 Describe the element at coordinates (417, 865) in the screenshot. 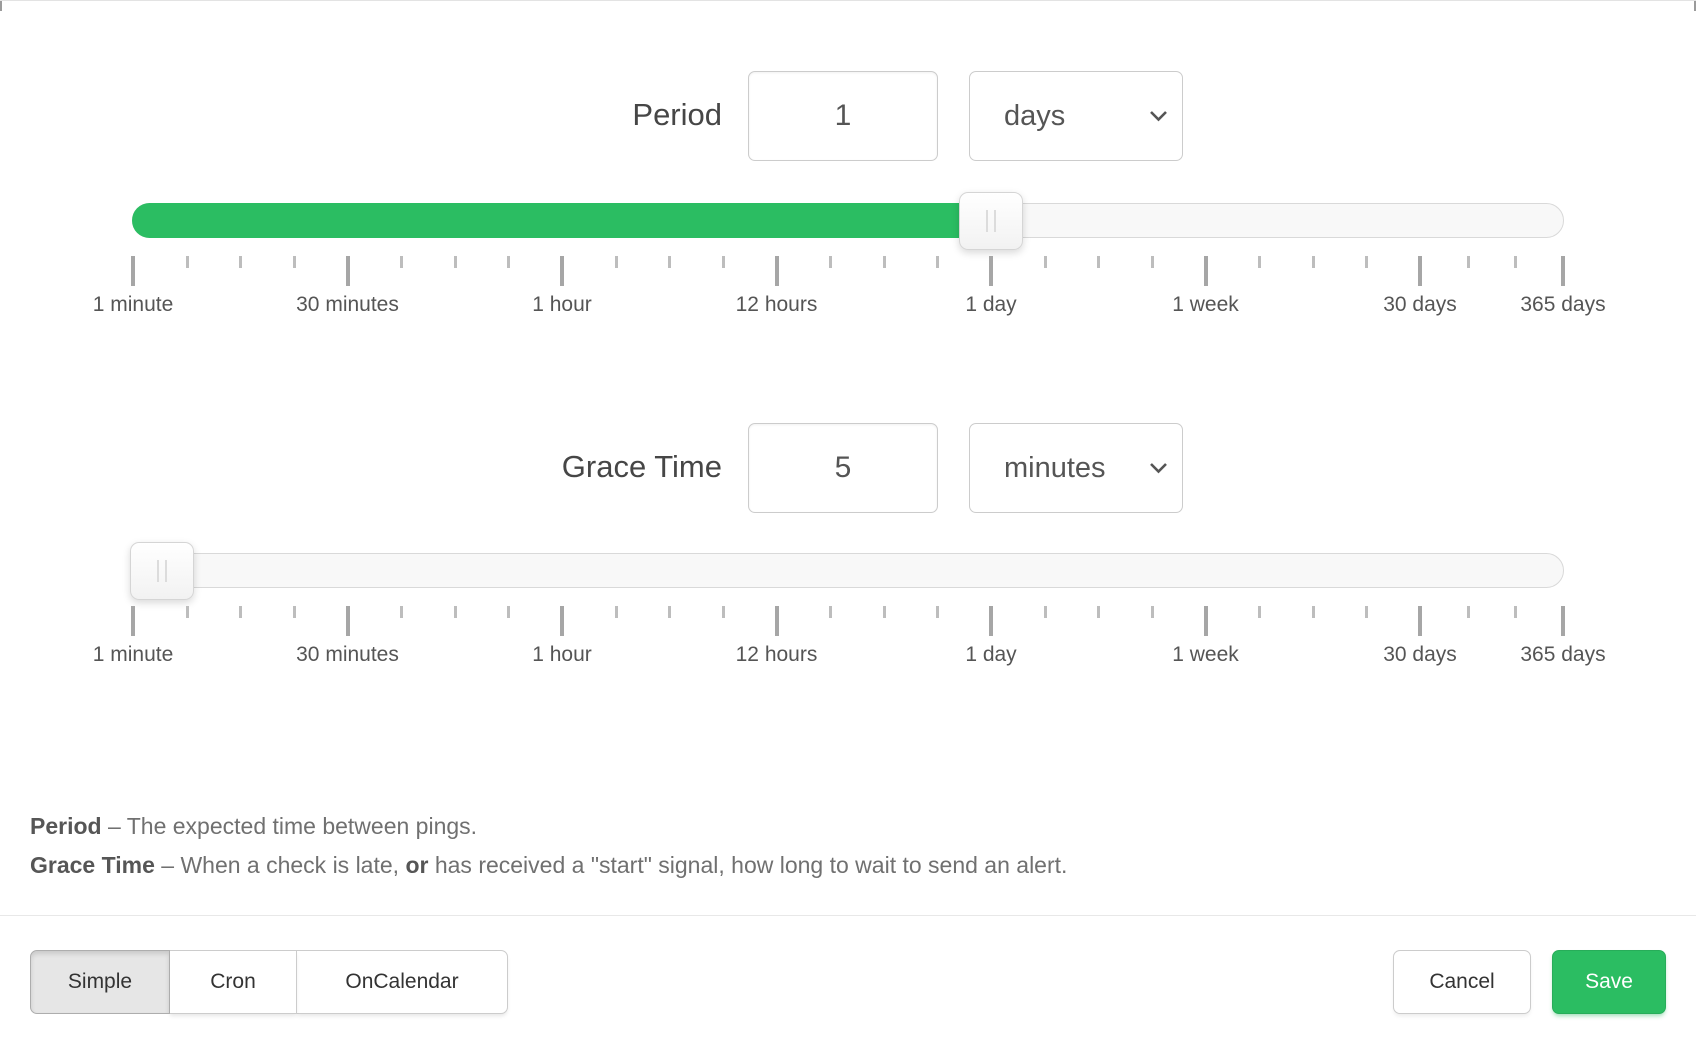

I see `grace-help-or: or` at that location.